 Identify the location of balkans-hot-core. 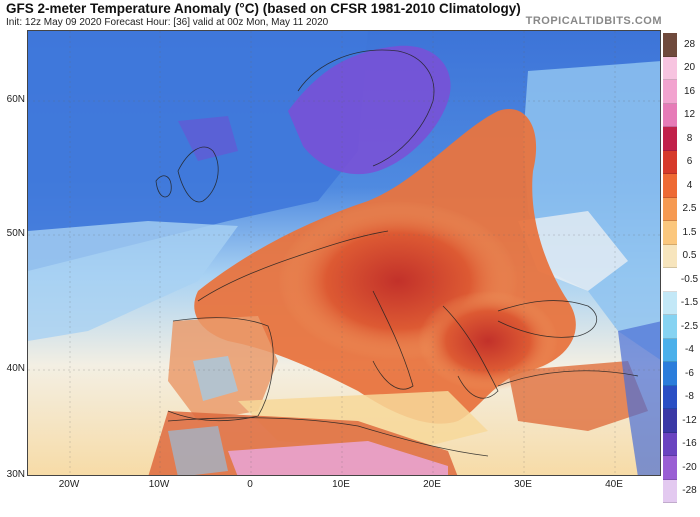
(488, 341).